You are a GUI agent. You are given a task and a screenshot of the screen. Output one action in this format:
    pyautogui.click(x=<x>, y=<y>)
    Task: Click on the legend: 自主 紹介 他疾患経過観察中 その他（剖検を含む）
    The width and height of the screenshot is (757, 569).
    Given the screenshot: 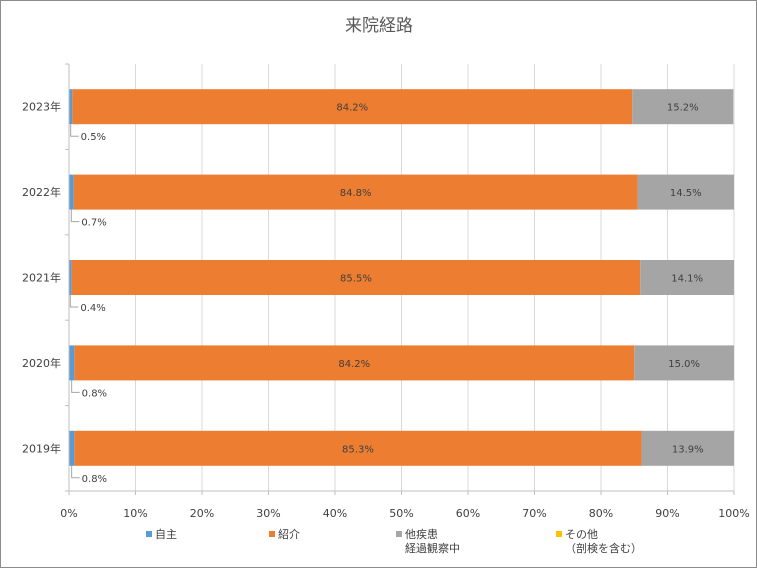 What is the action you would take?
    pyautogui.click(x=394, y=541)
    